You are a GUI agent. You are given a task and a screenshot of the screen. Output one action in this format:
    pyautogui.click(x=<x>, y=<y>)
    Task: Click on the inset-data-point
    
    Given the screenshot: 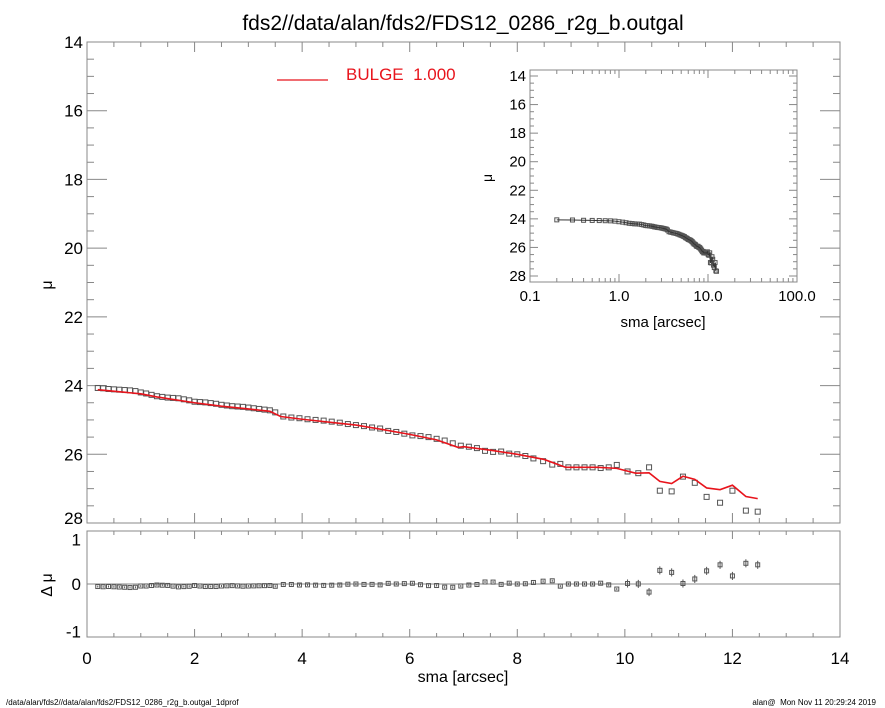 What is the action you would take?
    pyautogui.click(x=717, y=271)
    